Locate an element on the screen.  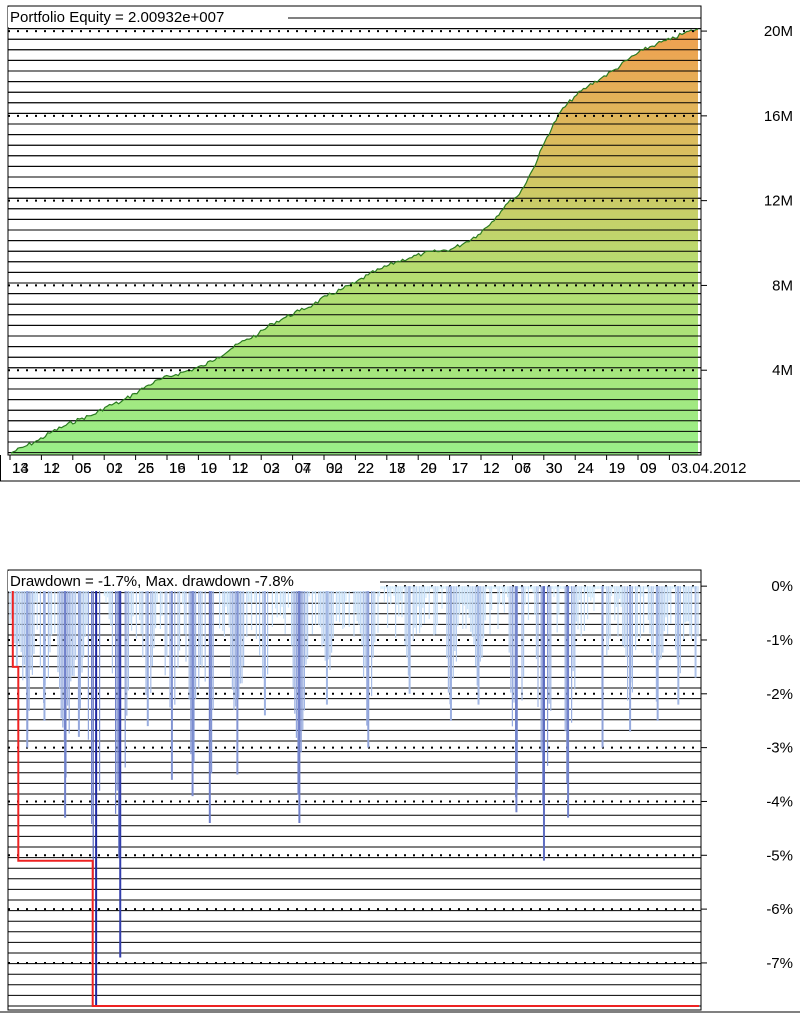
equity-title-bg is located at coordinates (148, 17).